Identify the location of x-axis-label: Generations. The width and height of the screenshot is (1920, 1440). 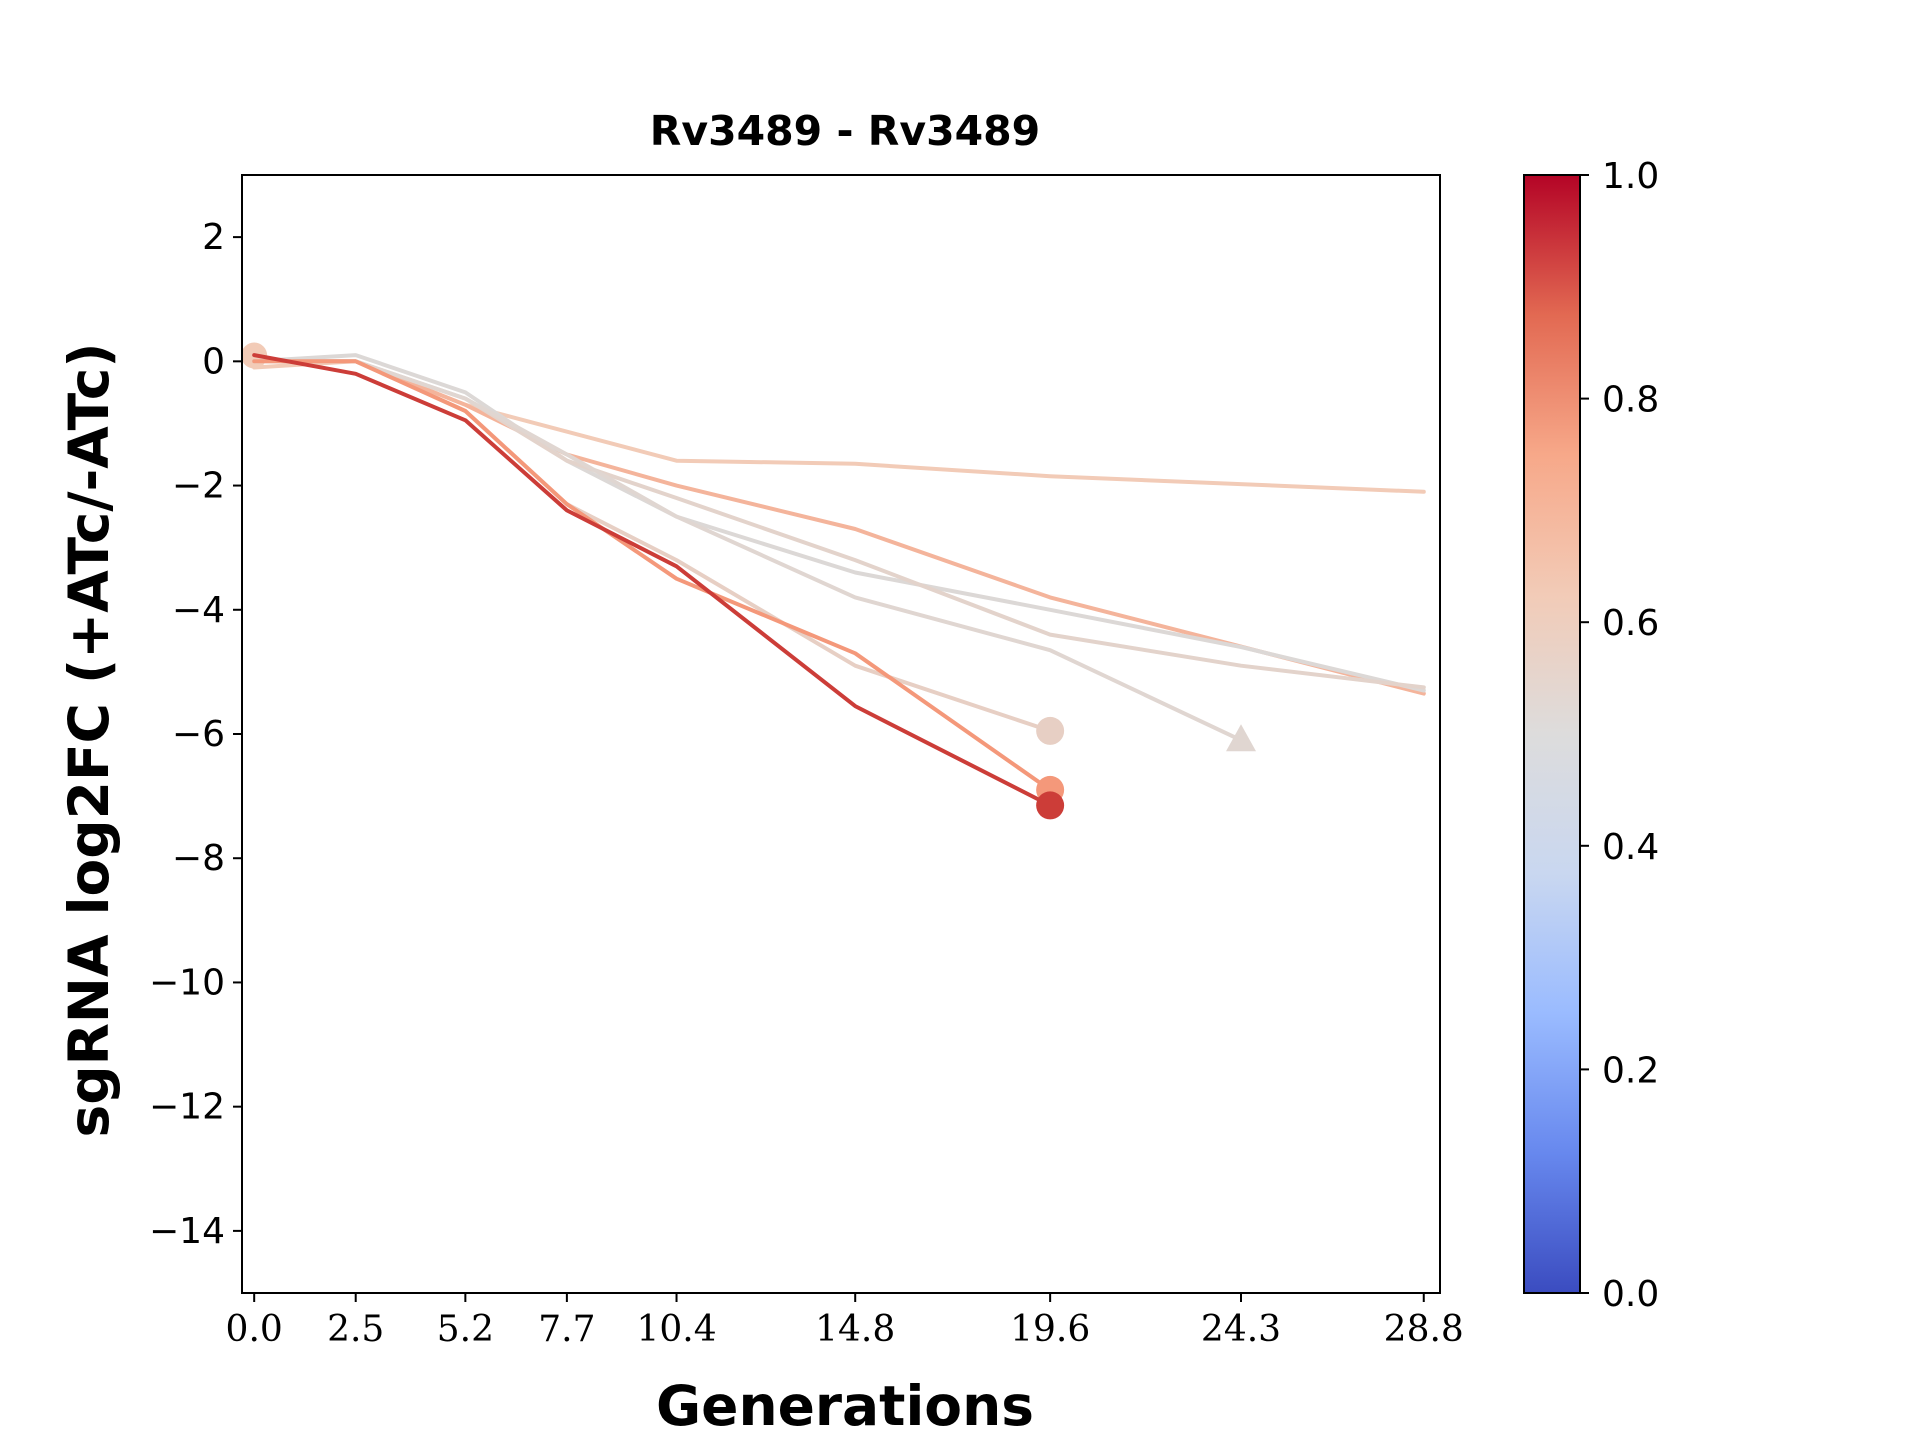
(845, 1406).